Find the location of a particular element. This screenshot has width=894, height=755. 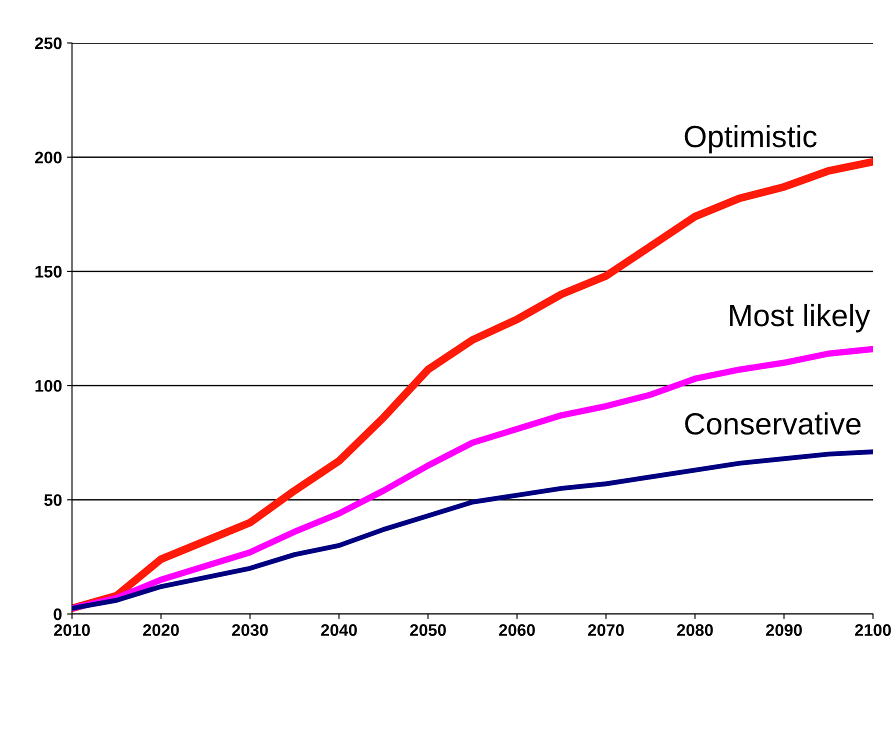

x-tick-label: 2010 is located at coordinates (72, 630).